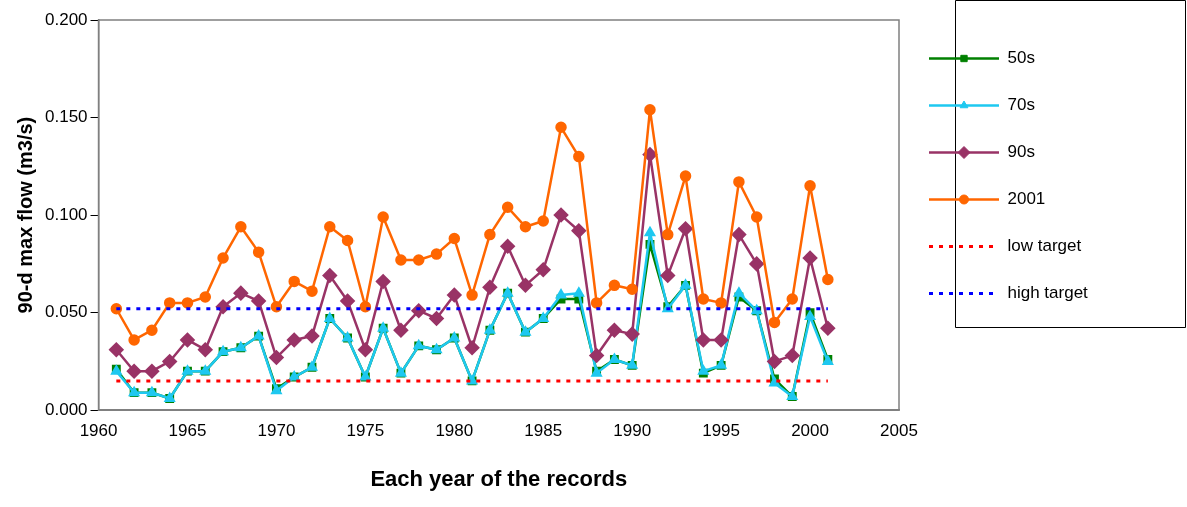 This screenshot has height=507, width=1187. I want to click on x-tick-label: 1960, so click(98, 431).